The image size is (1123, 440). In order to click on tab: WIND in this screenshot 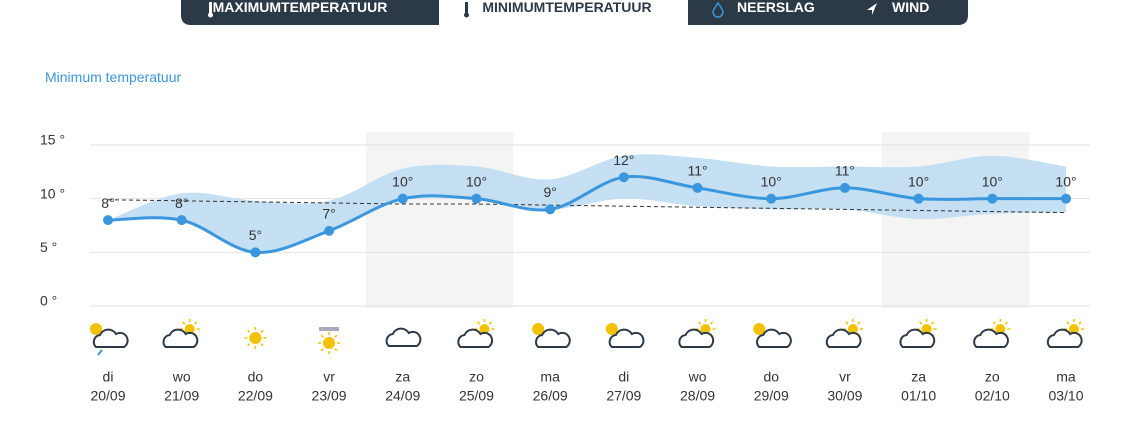, I will do `click(910, 7)`.